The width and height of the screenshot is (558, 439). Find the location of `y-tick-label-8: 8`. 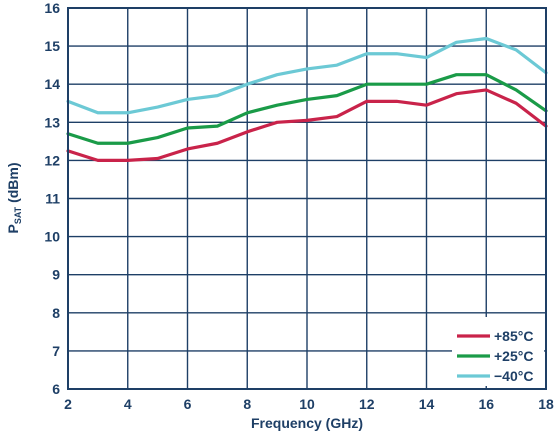

y-tick-label-8: 8 is located at coordinates (56, 313).